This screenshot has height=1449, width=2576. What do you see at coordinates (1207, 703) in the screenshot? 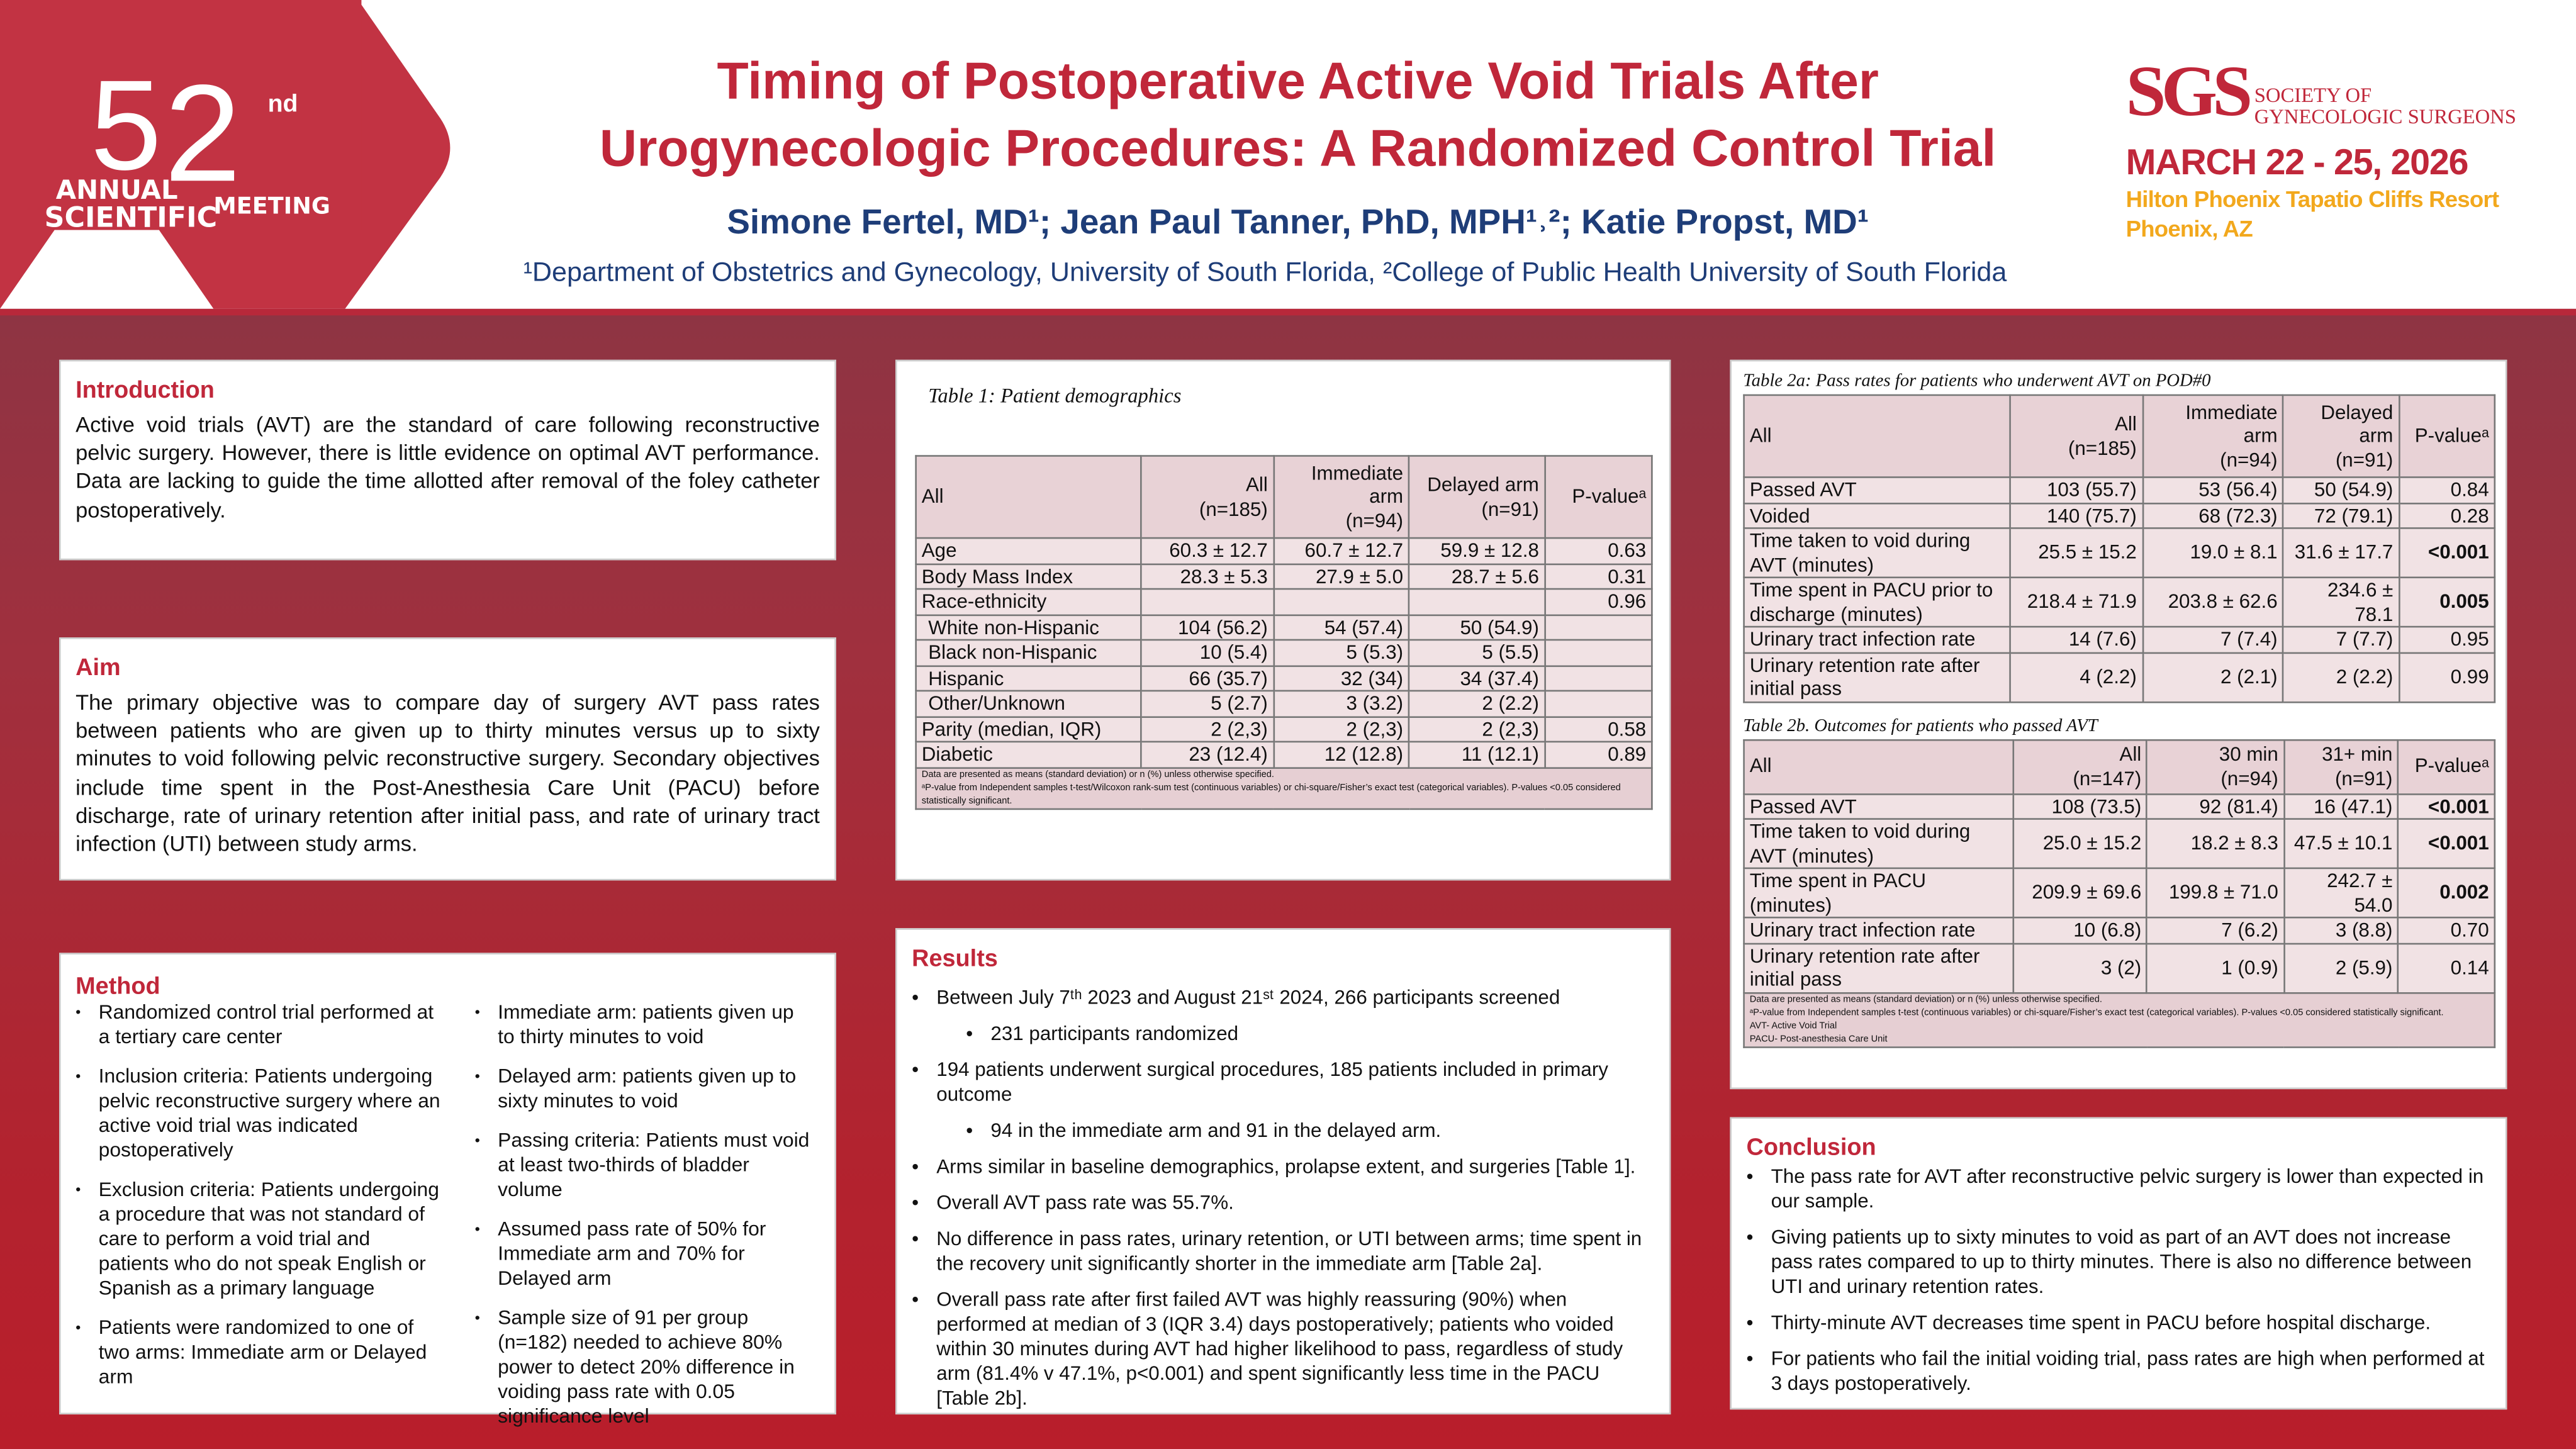
I see `table-cell: 5 (2.7)` at bounding box center [1207, 703].